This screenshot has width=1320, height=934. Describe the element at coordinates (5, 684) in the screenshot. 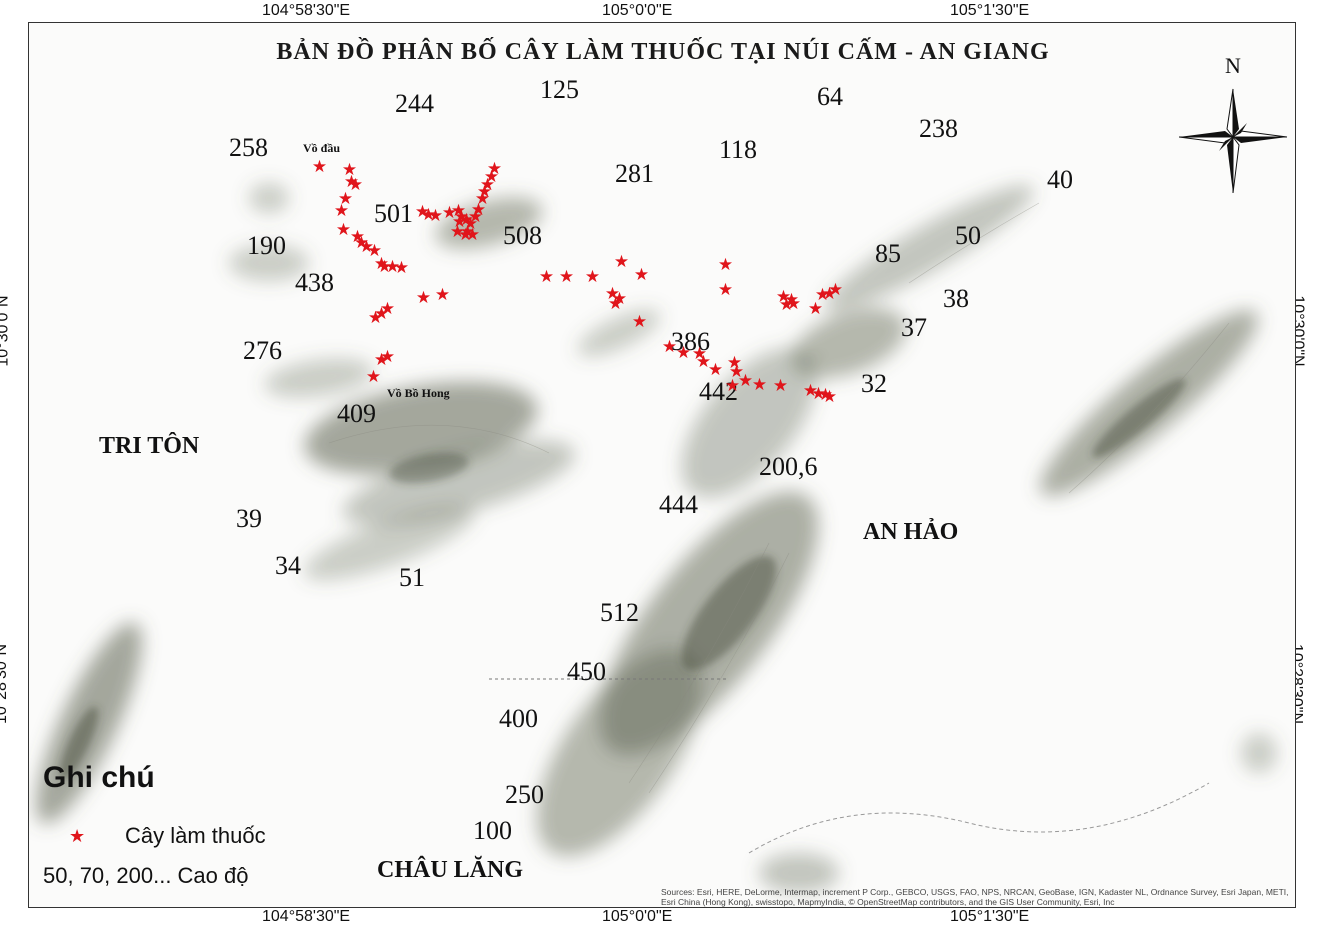

I see `coord-left-2: 10°28'30"N` at that location.